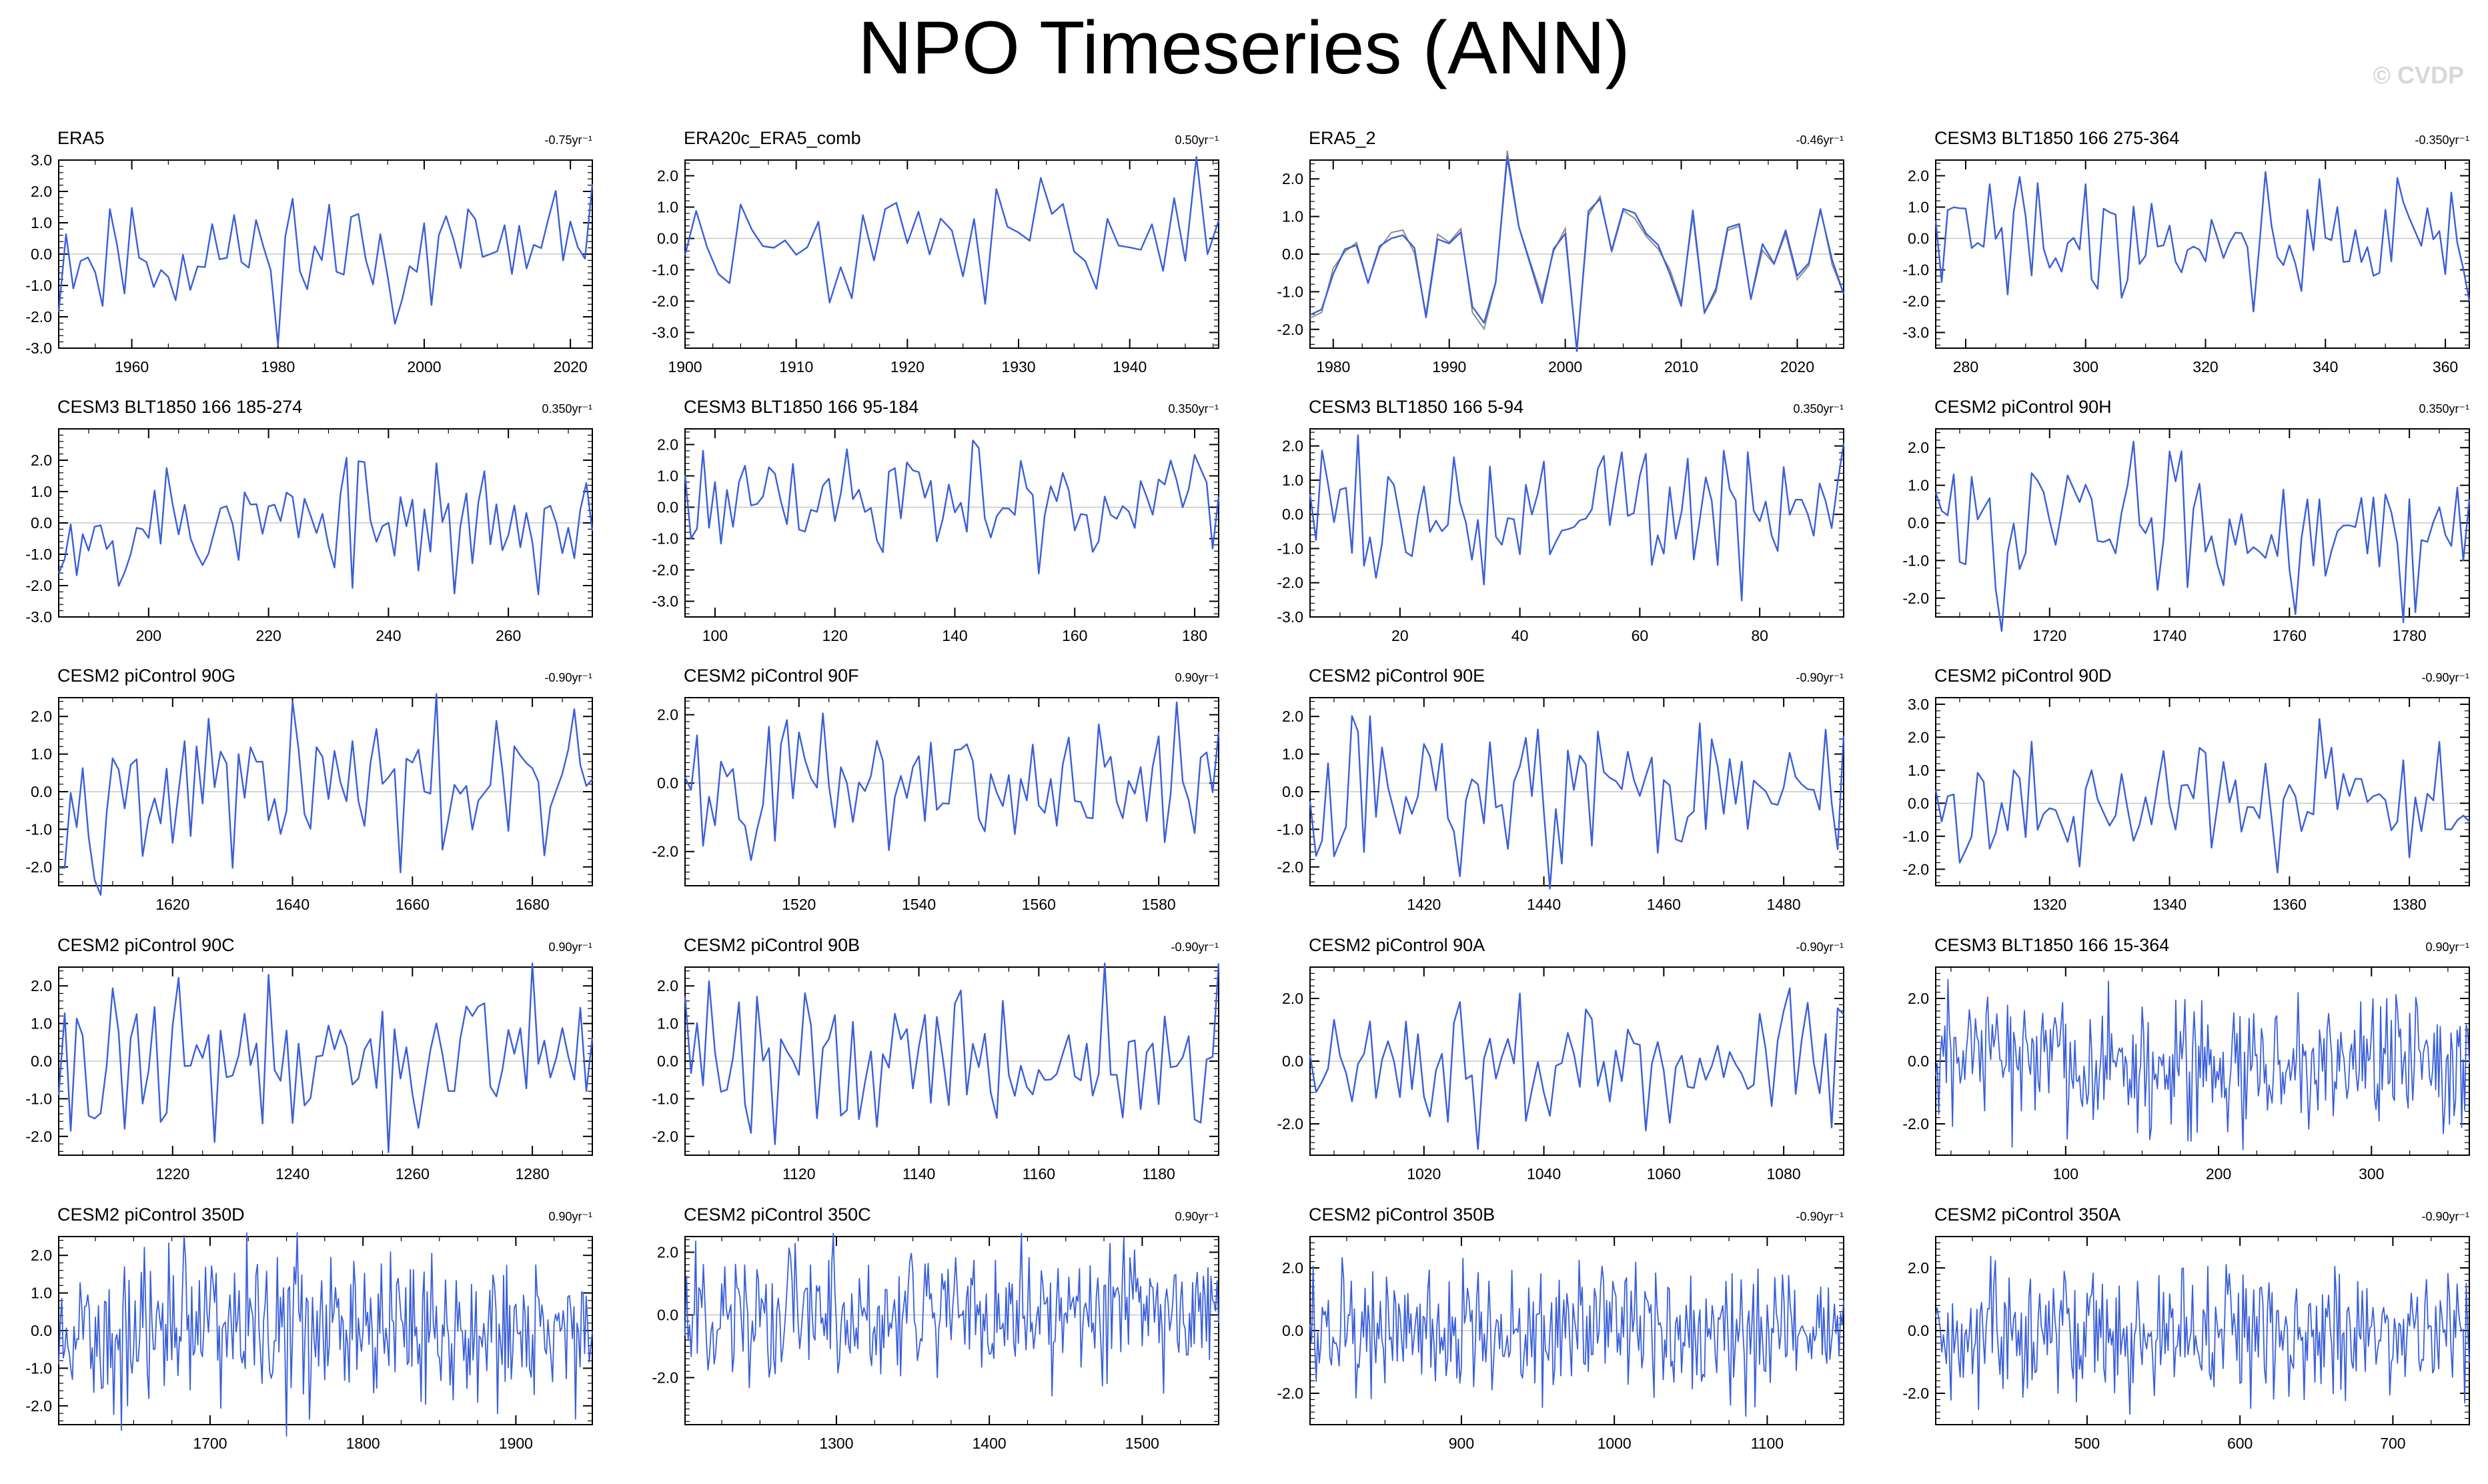 The width and height of the screenshot is (2488, 1484). What do you see at coordinates (1565, 367) in the screenshot?
I see `x-tick-label: 2000` at bounding box center [1565, 367].